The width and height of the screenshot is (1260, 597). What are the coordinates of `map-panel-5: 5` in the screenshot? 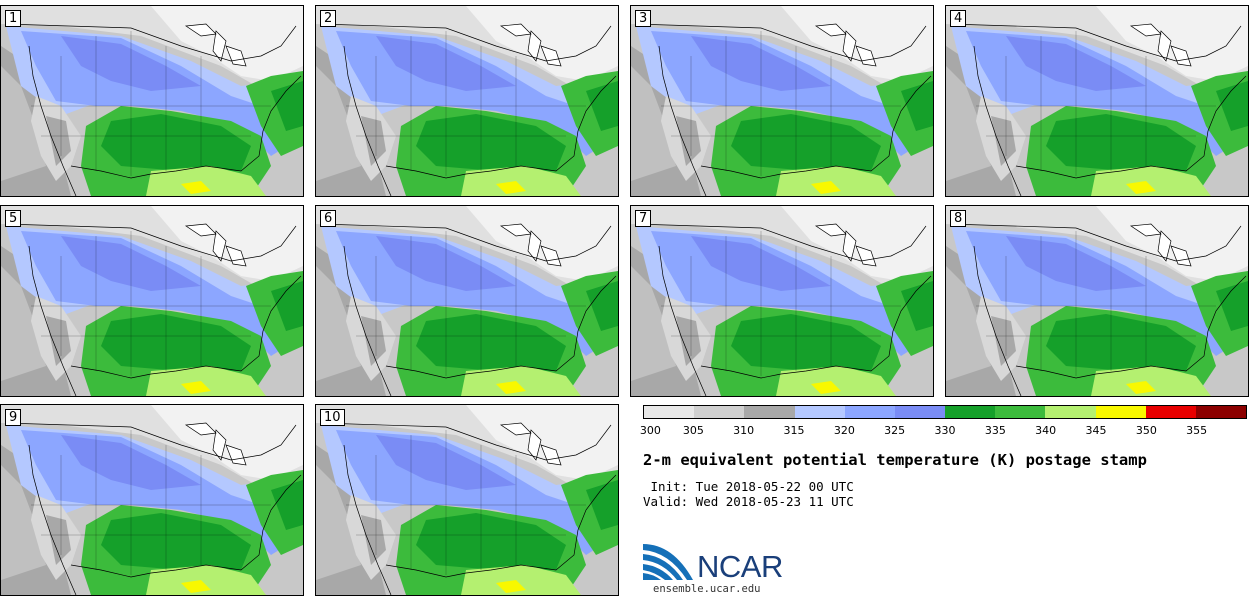 It's located at (152, 301).